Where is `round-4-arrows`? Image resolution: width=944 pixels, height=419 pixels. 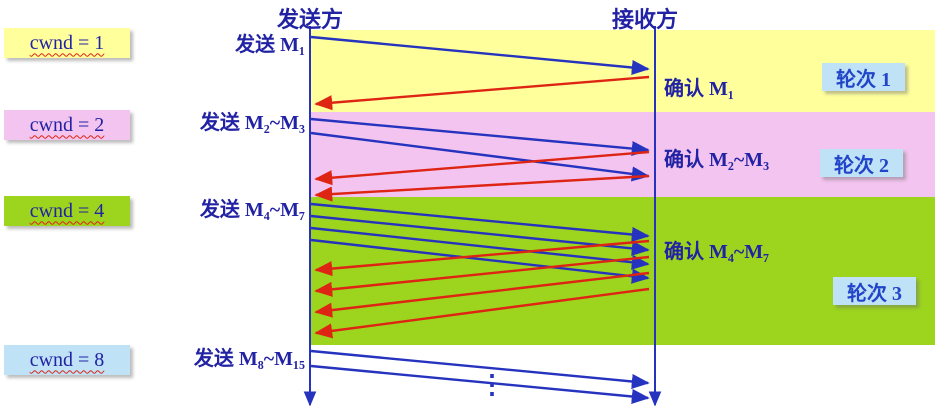
round-4-arrows is located at coordinates (480, 376).